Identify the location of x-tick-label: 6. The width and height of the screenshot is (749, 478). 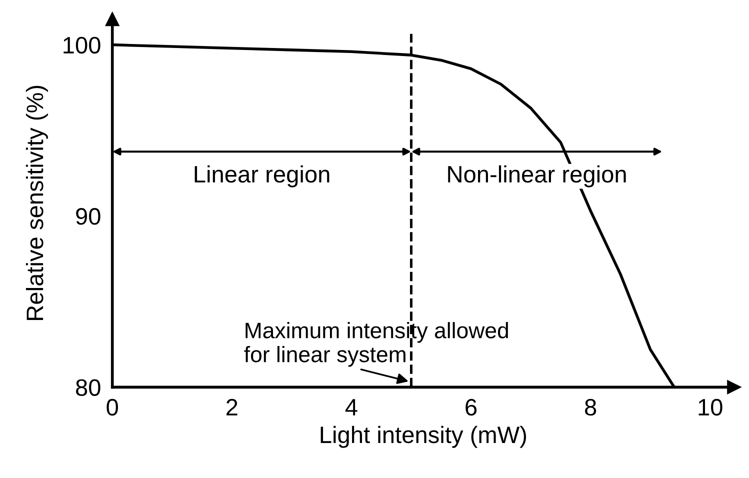
(471, 407).